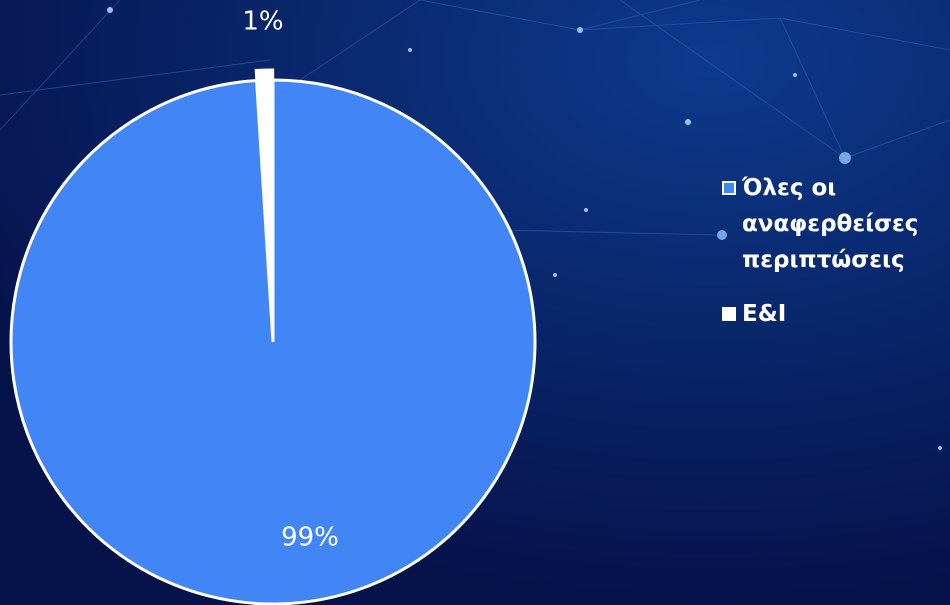  What do you see at coordinates (262, 22) in the screenshot?
I see `data-label: 1%` at bounding box center [262, 22].